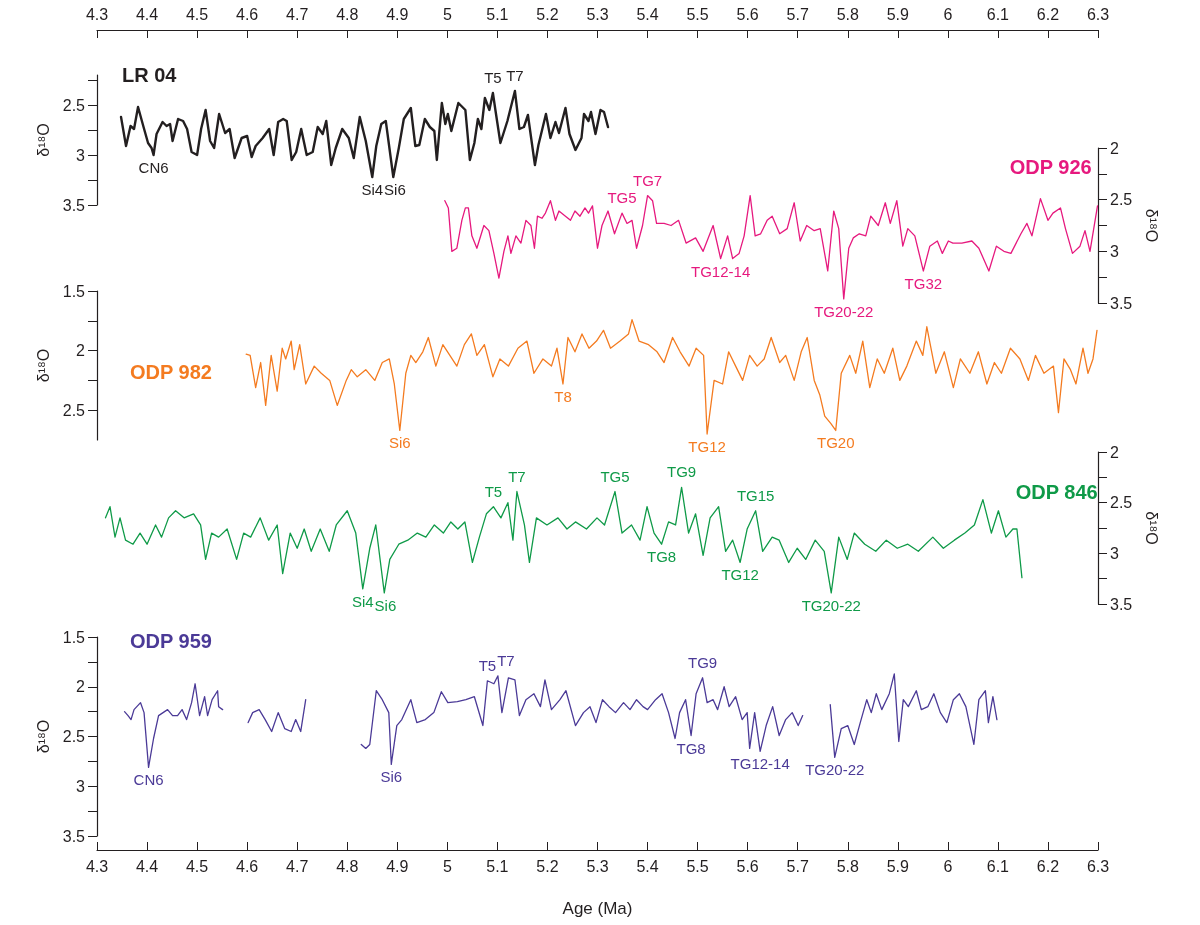  What do you see at coordinates (755, 495) in the screenshot?
I see `annotation: TG15` at bounding box center [755, 495].